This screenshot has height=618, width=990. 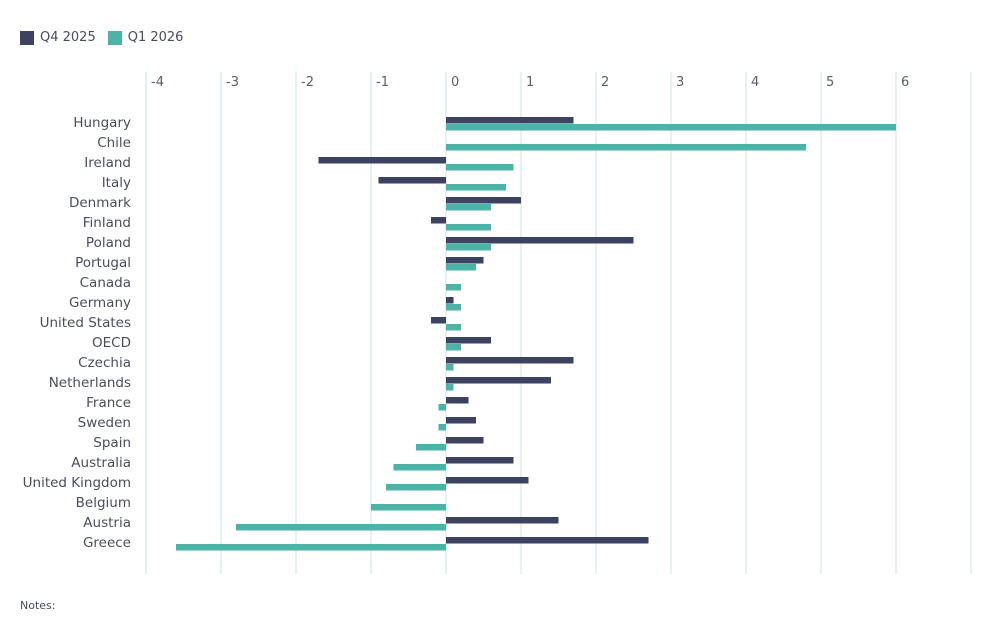 I want to click on legend-swatch-q4-2025, so click(x=27, y=37).